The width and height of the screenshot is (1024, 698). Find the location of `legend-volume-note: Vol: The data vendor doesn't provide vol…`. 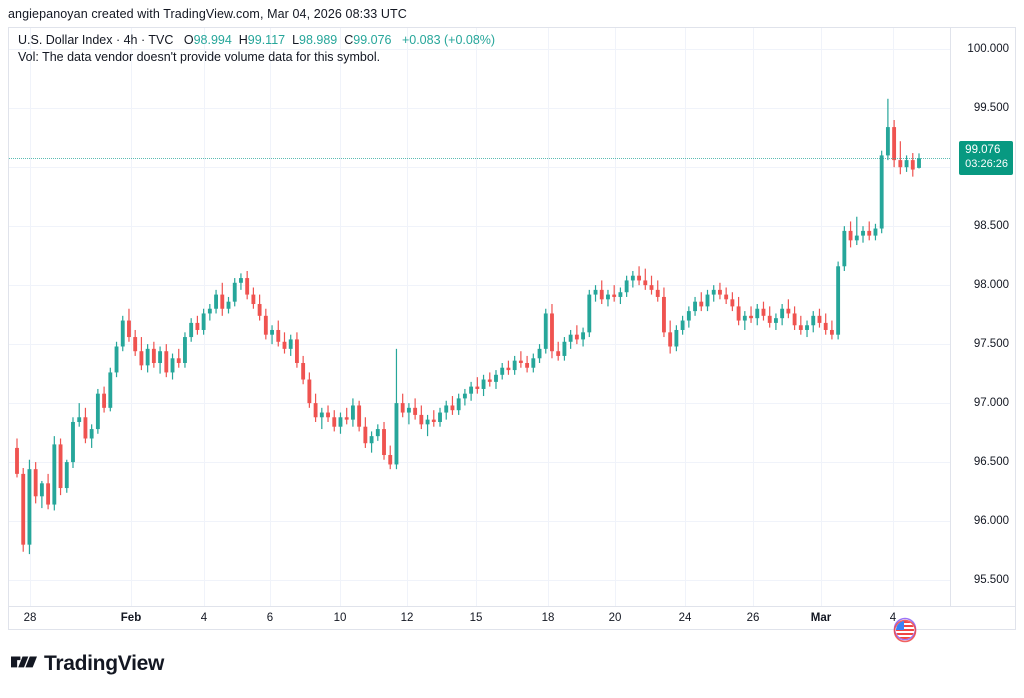

legend-volume-note: Vol: The data vendor doesn't provide vol… is located at coordinates (199, 57).